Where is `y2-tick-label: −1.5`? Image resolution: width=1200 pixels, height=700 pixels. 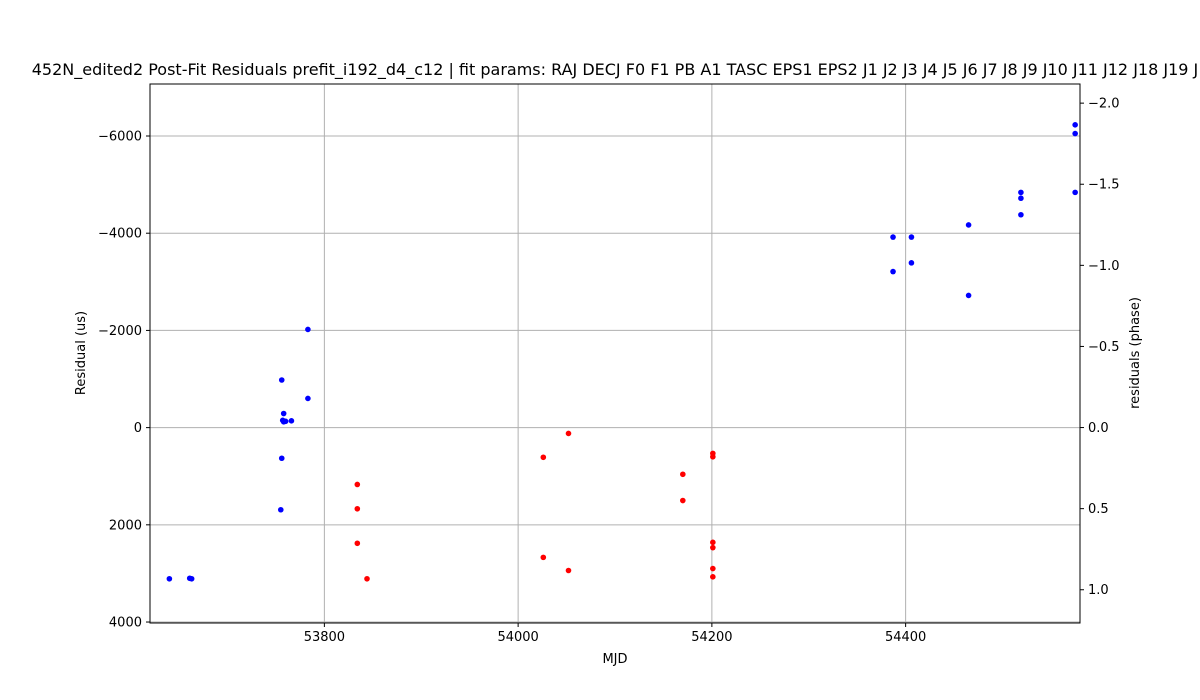 y2-tick-label: −1.5 is located at coordinates (1104, 185).